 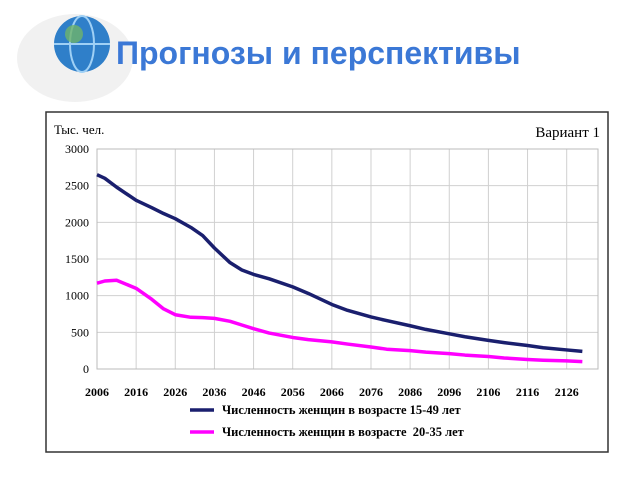 What do you see at coordinates (371, 392) in the screenshot?
I see `x-tick-label: 2076` at bounding box center [371, 392].